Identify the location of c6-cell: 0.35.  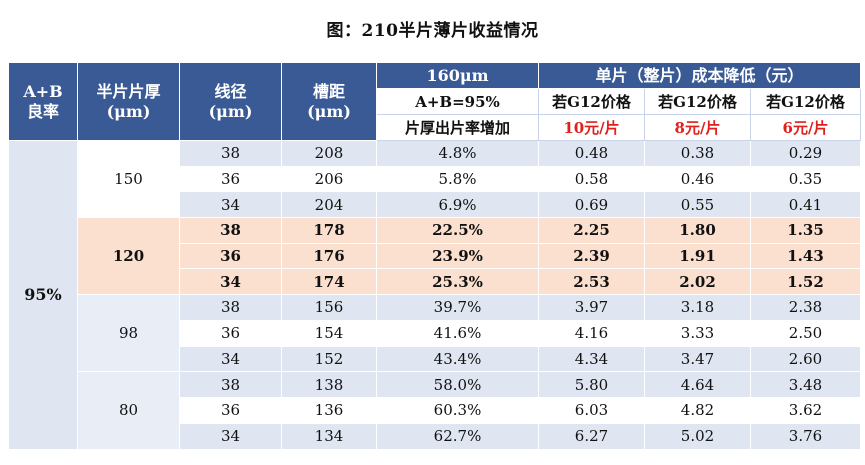
(805, 178).